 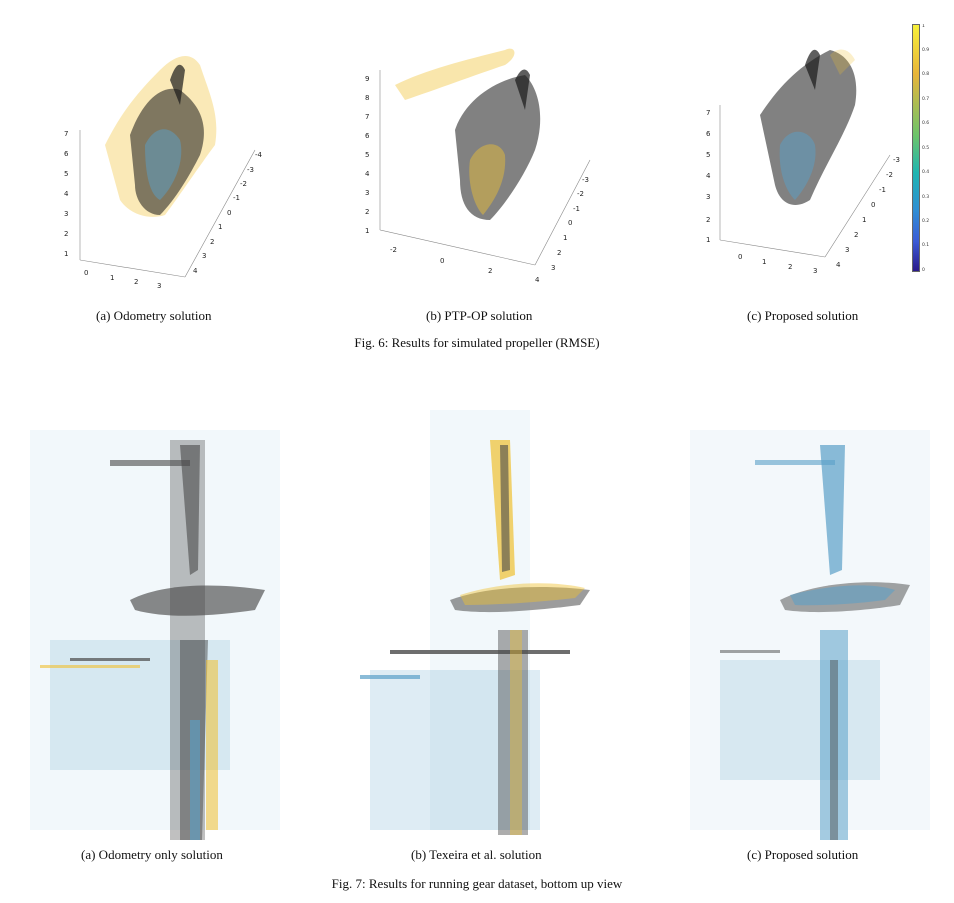 What do you see at coordinates (367, 98) in the screenshot?
I see `z-tick: 8` at bounding box center [367, 98].